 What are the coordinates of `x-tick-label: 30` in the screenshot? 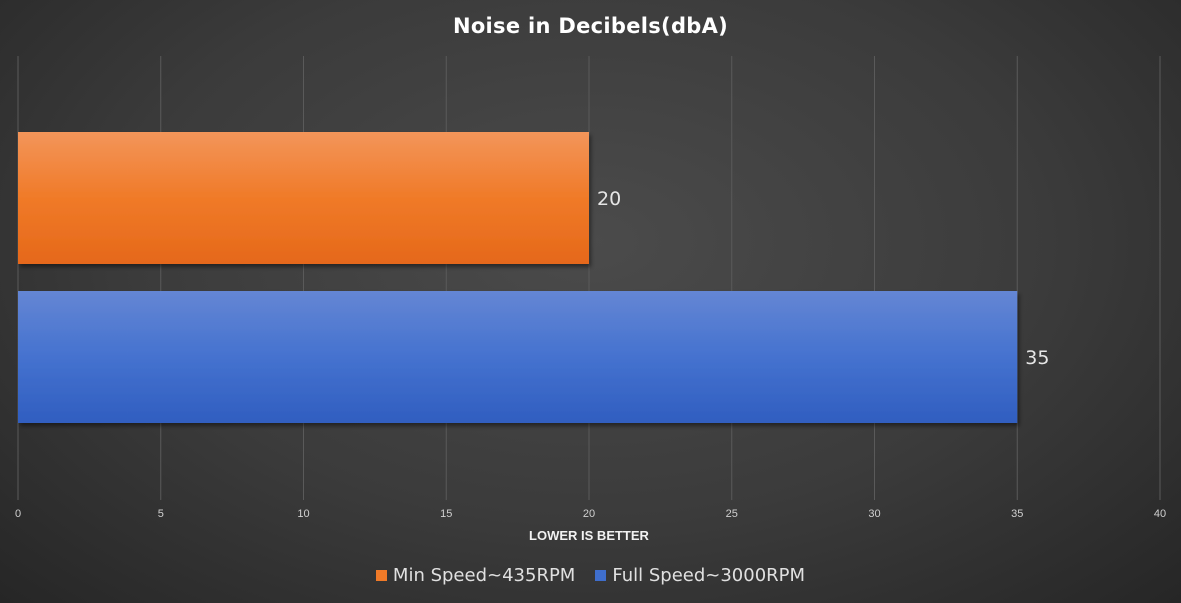 It's located at (874, 514).